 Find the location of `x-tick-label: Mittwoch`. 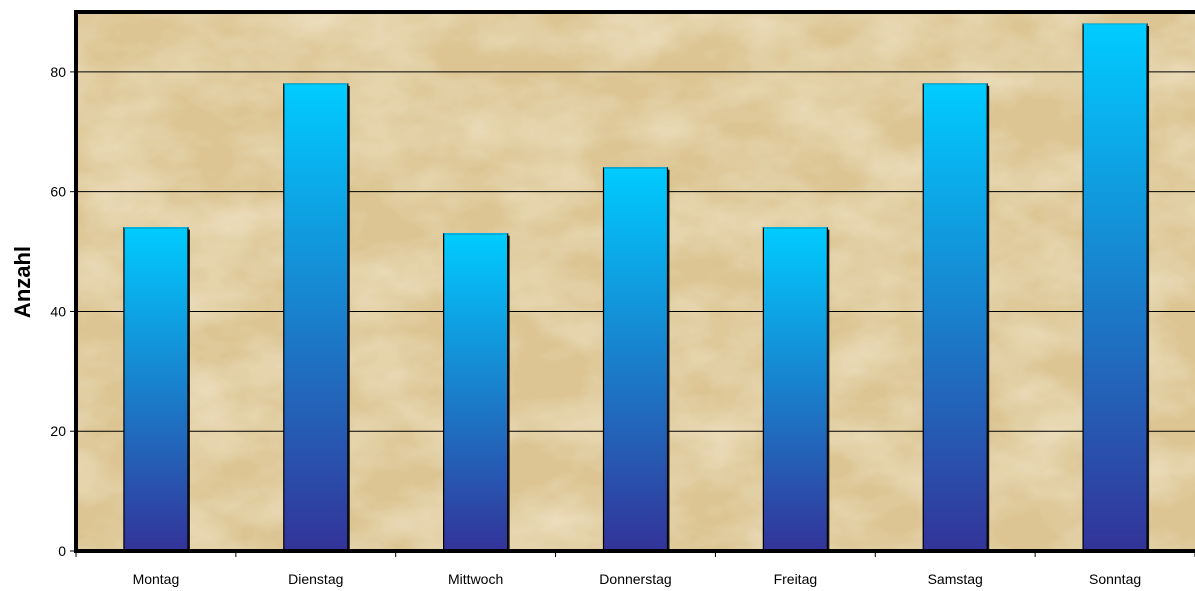

x-tick-label: Mittwoch is located at coordinates (475, 579).